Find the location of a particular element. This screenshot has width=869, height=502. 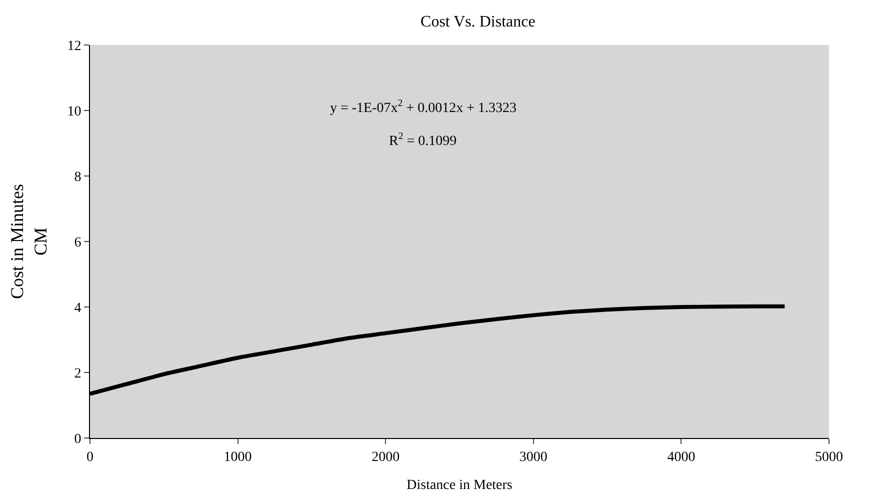

y-tick-label: 10 is located at coordinates (74, 112).